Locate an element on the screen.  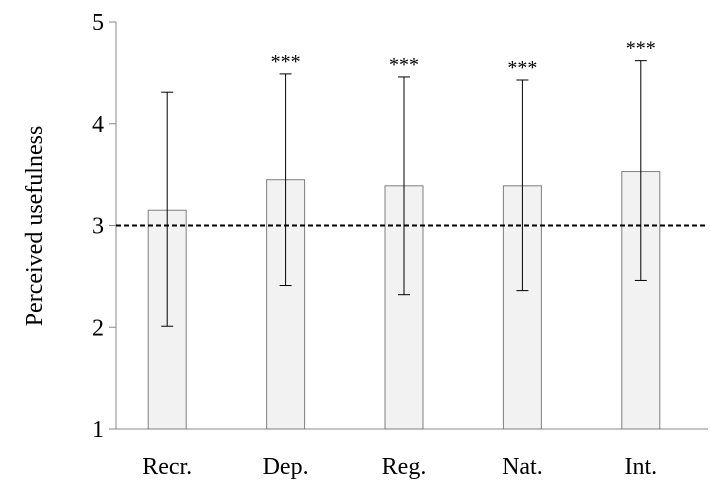
y-tick-label: 5 is located at coordinates (98, 23).